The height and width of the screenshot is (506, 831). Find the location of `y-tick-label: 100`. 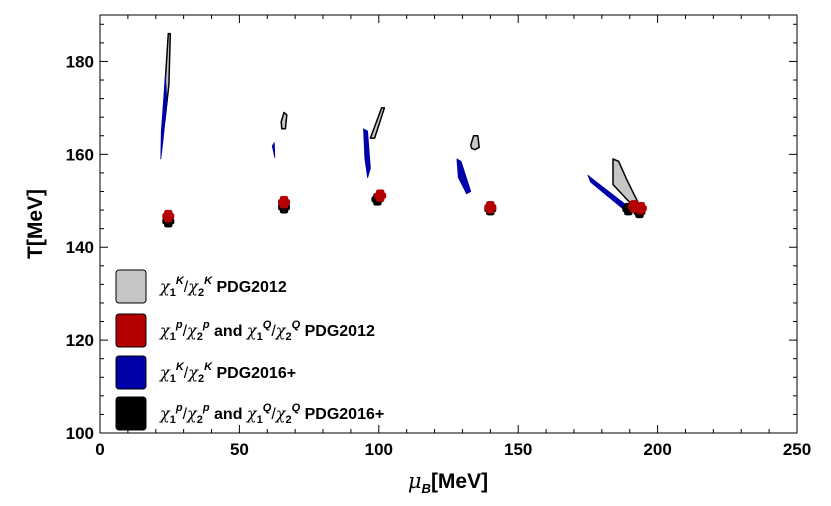

y-tick-label: 100 is located at coordinates (80, 433).